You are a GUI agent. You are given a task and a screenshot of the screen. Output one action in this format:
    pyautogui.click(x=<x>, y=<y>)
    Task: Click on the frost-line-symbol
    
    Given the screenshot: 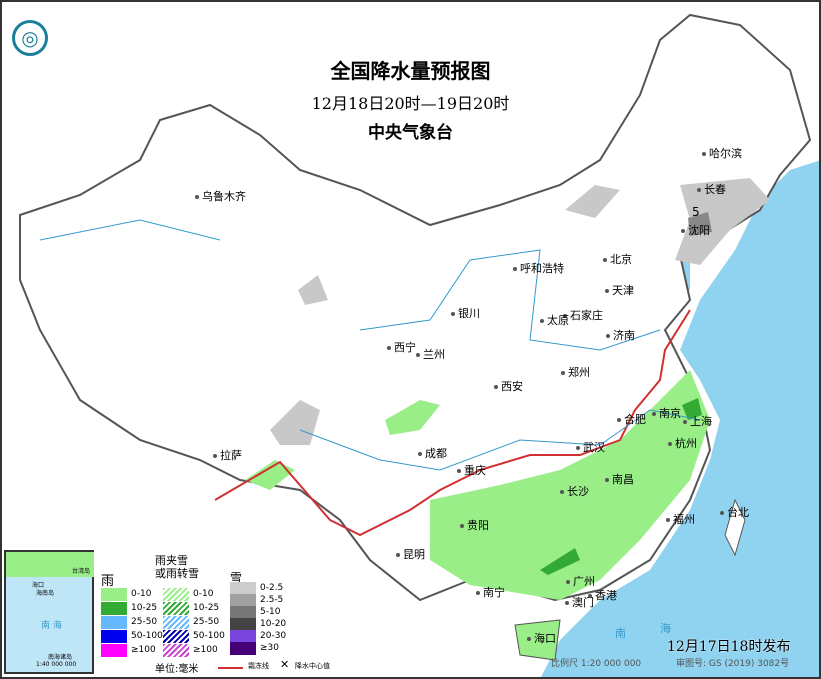 What is the action you would take?
    pyautogui.click(x=230, y=668)
    